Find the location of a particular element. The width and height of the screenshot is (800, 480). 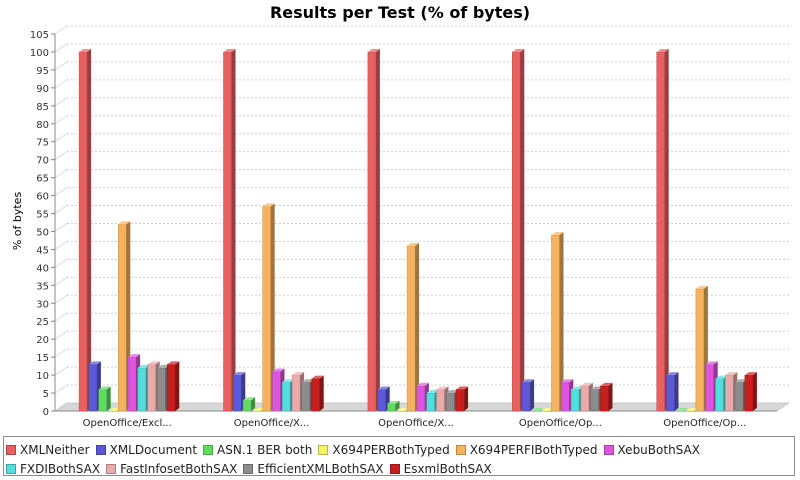

y-tick-label: 35 is located at coordinates (42, 286).